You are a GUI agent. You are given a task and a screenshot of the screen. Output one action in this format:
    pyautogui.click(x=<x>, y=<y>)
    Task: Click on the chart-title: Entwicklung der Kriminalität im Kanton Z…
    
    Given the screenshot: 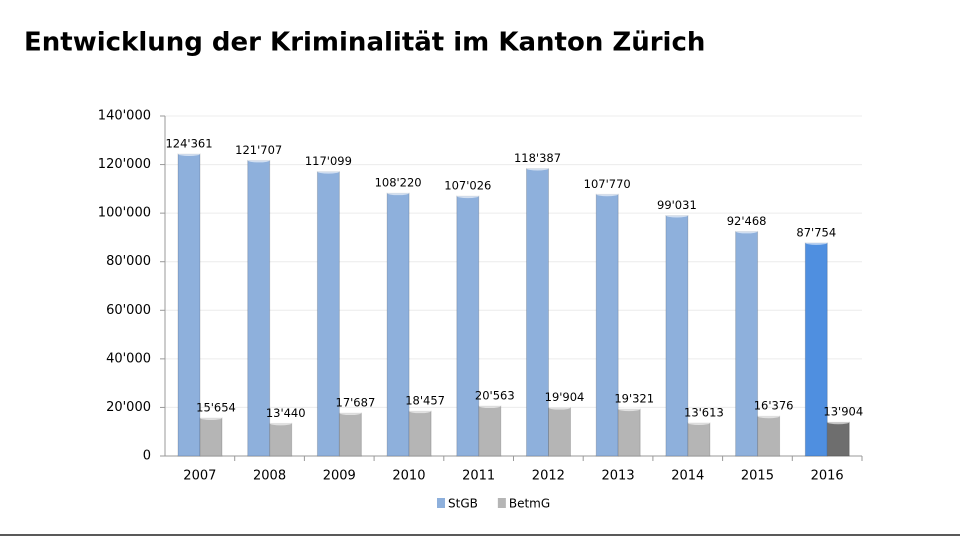 What is the action you would take?
    pyautogui.click(x=364, y=43)
    